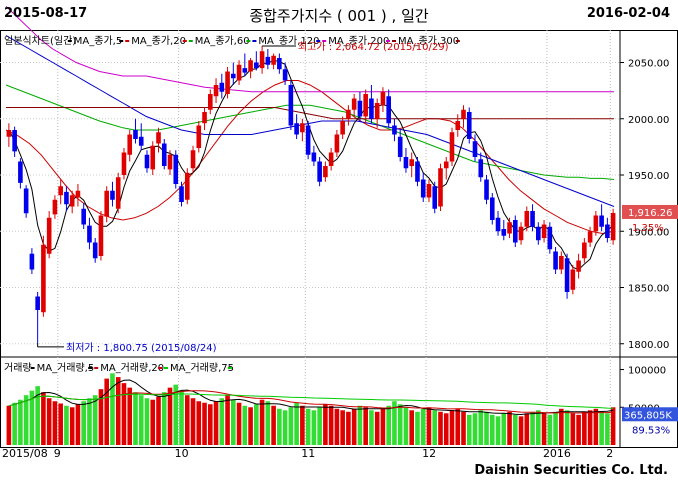 The height and width of the screenshot is (484, 678). I want to click on price-tick-label: 2000.00, so click(648, 120).